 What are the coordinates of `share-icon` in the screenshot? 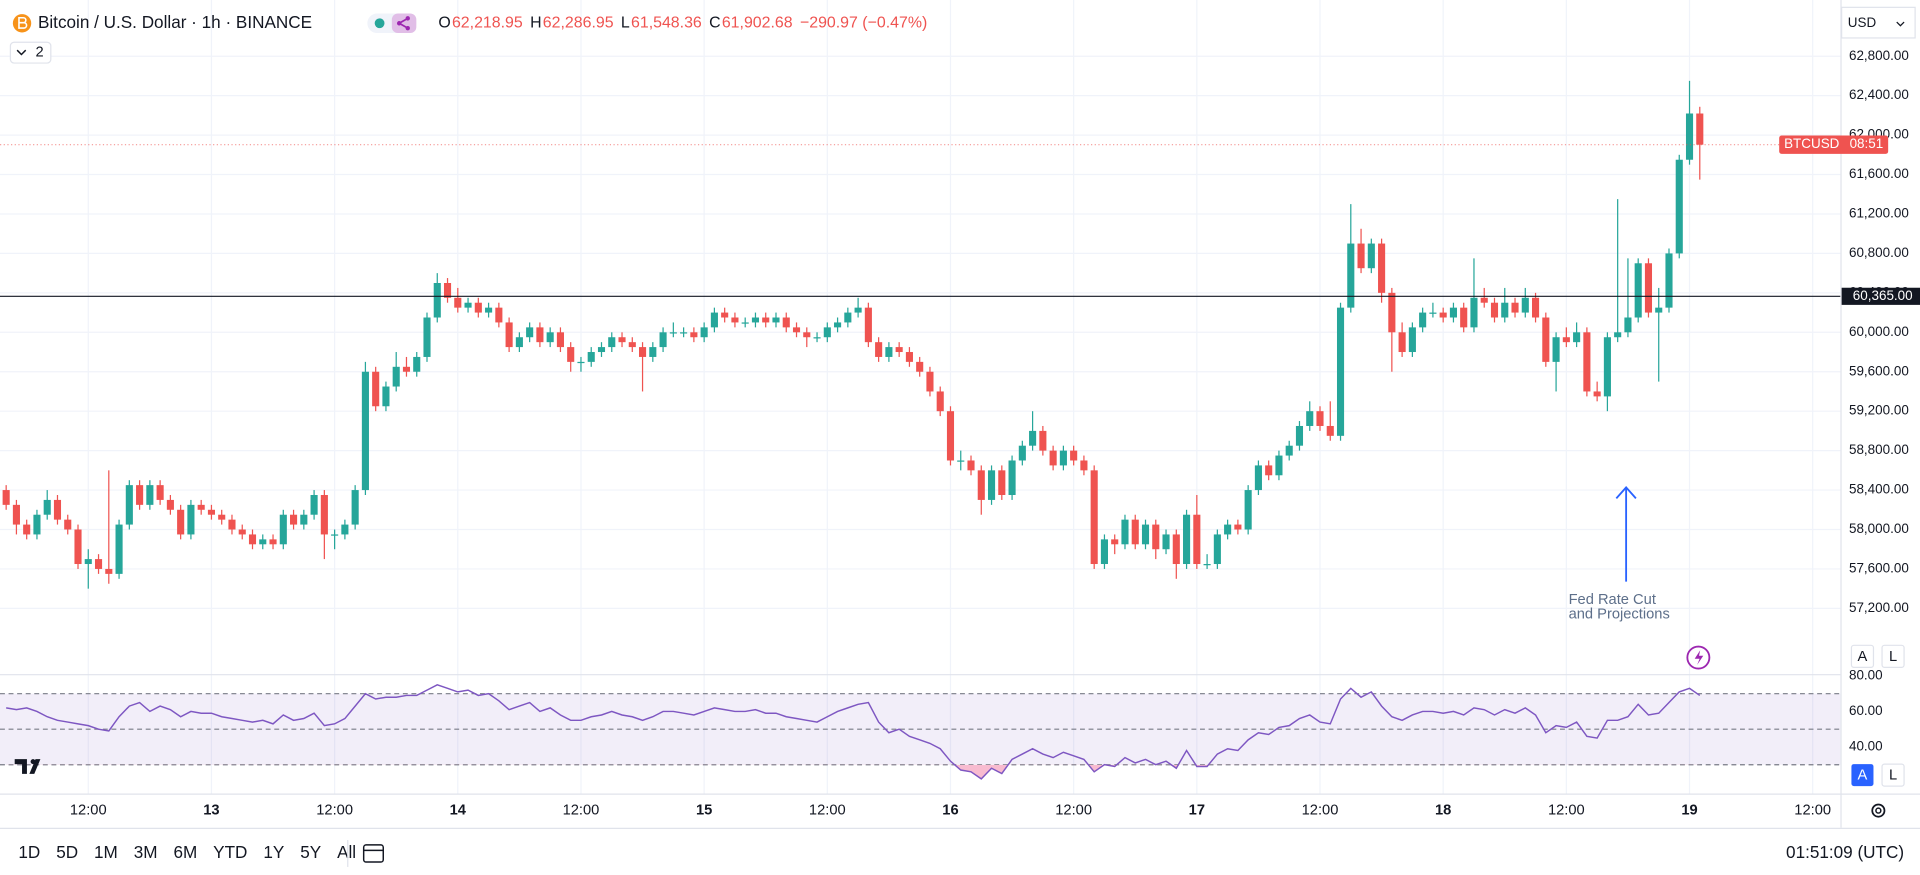 It's located at (404, 23).